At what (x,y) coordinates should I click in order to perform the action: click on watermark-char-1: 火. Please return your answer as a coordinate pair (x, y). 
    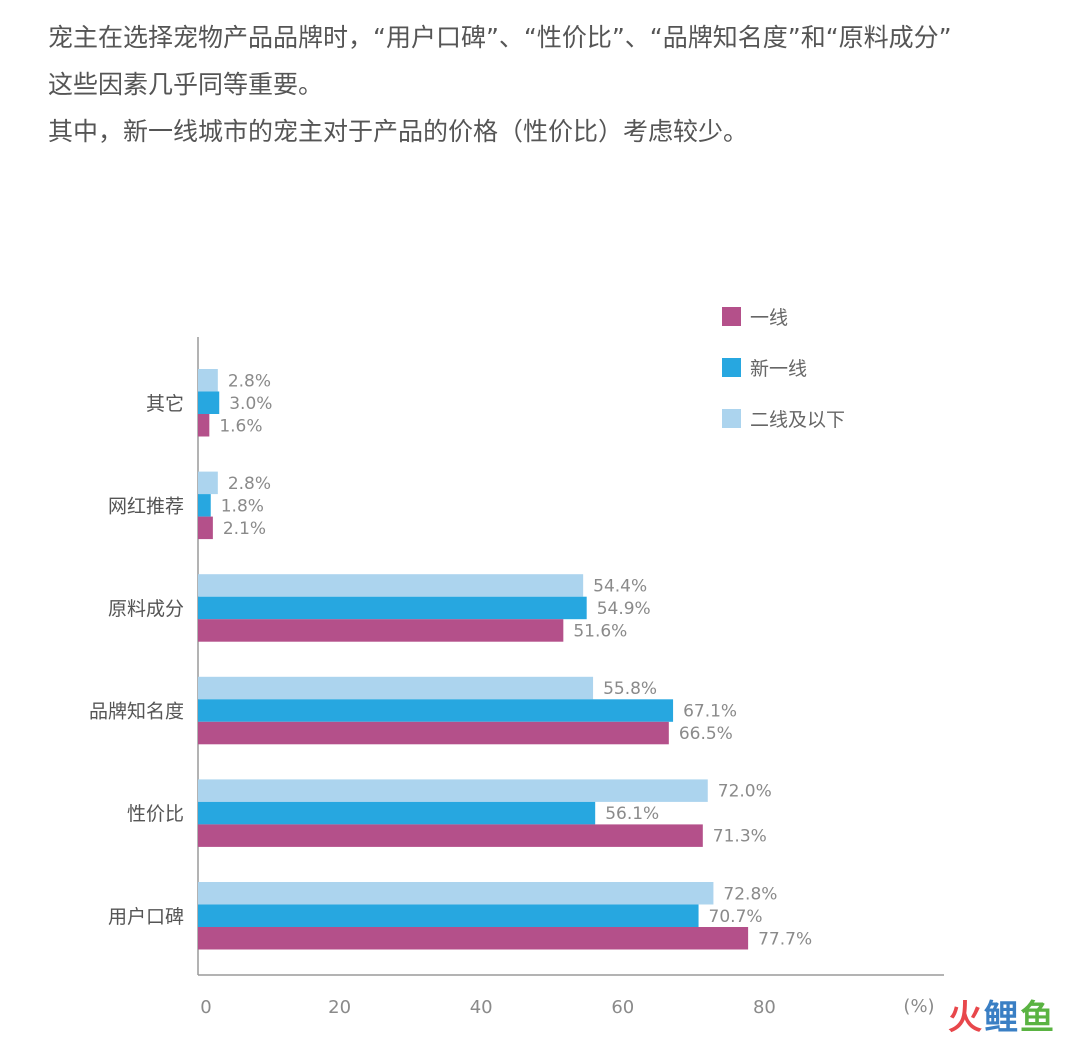
    Looking at the image, I should click on (966, 1018).